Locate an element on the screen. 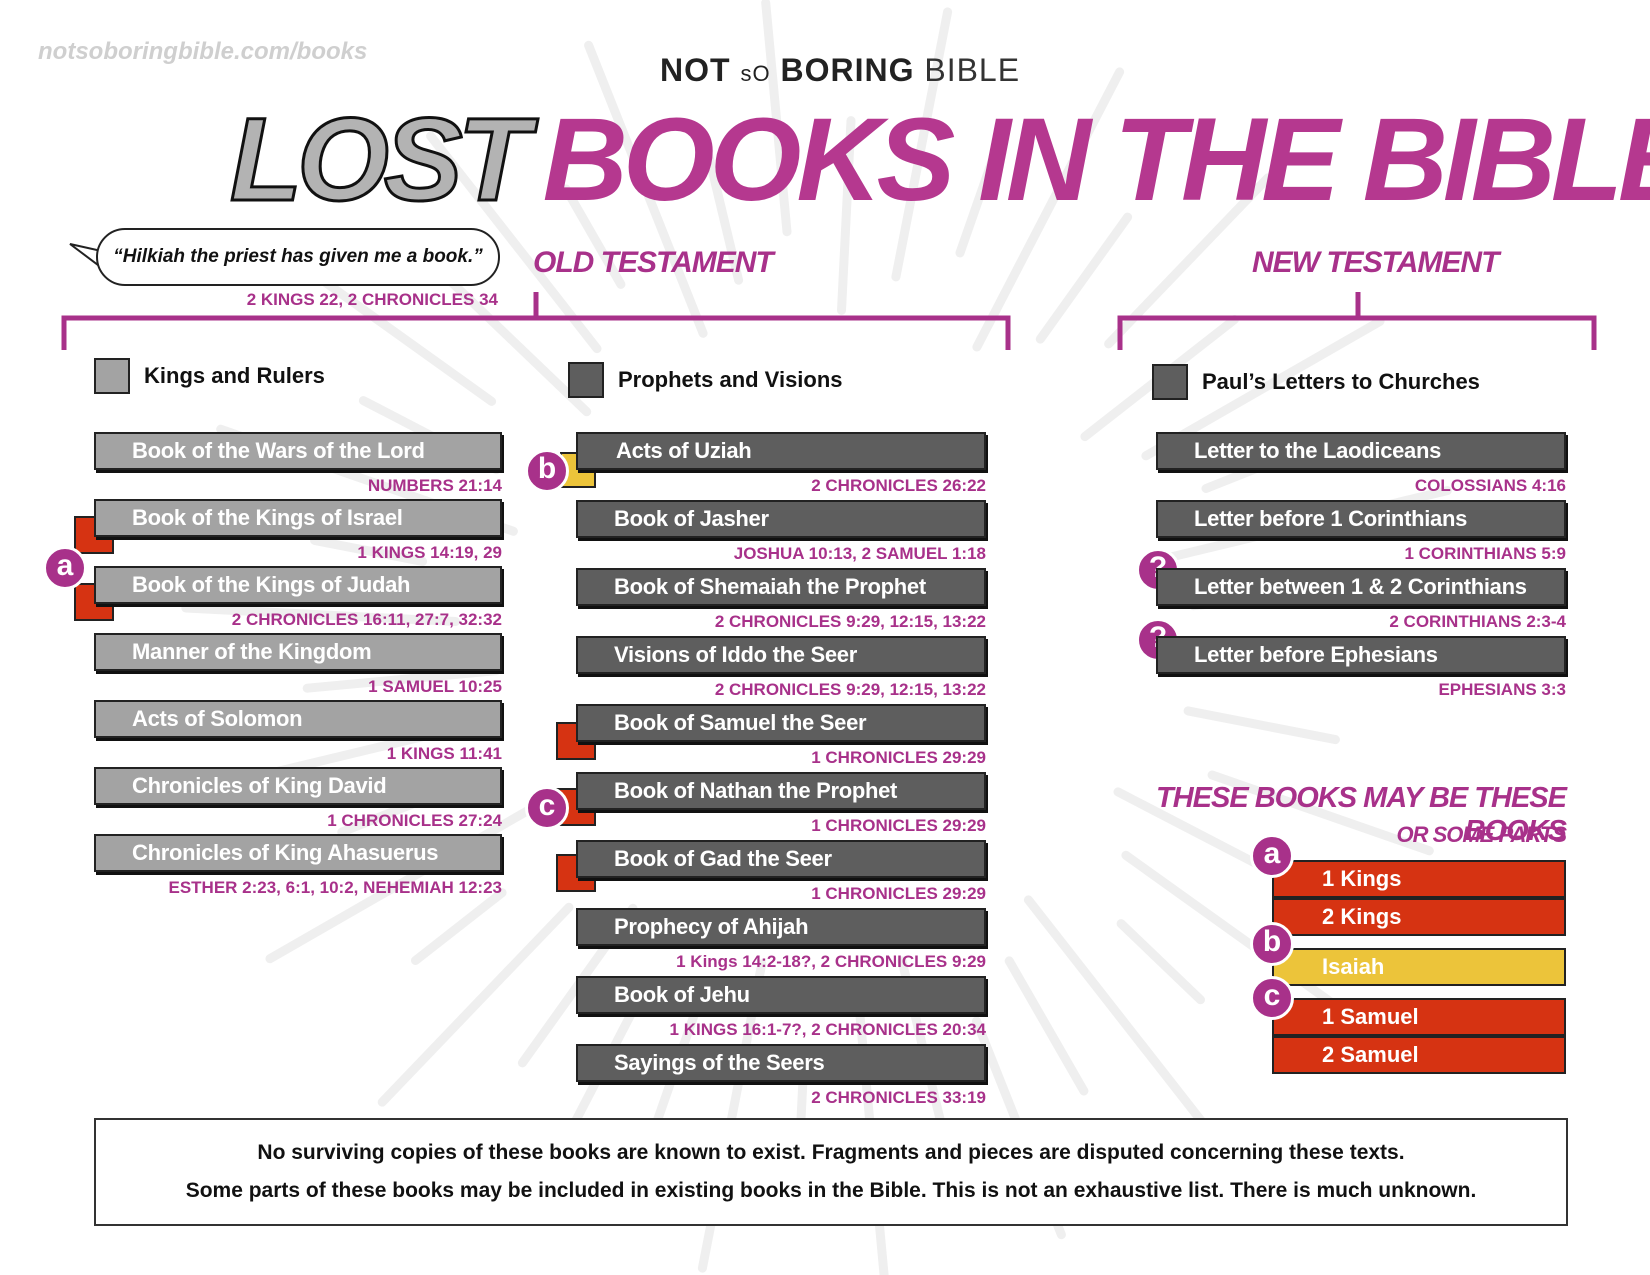 This screenshot has height=1275, width=1650. title-lost: LOST is located at coordinates (380, 160).